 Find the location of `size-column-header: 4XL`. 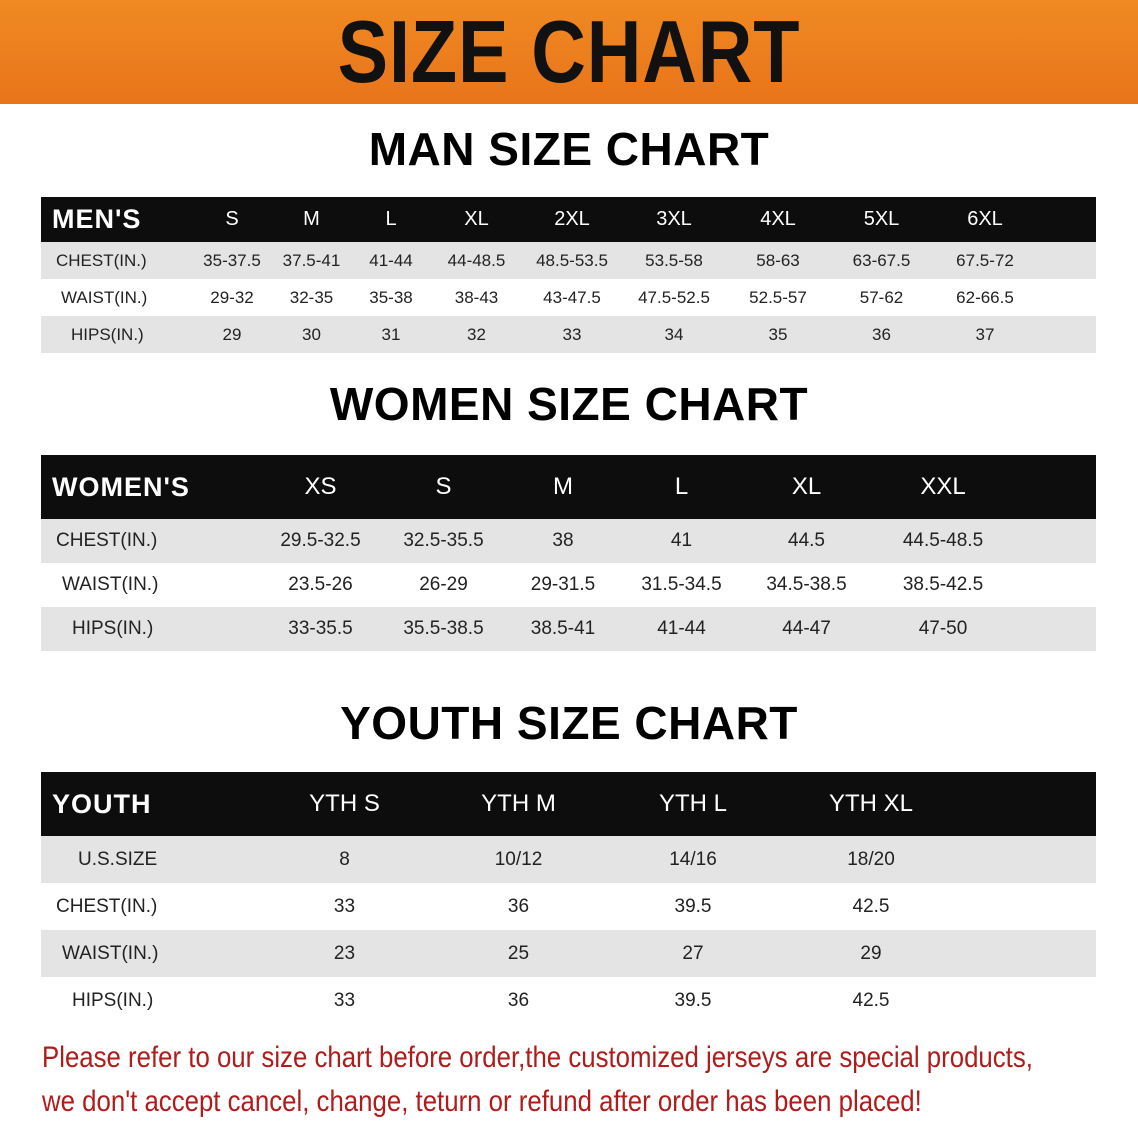

size-column-header: 4XL is located at coordinates (778, 219).